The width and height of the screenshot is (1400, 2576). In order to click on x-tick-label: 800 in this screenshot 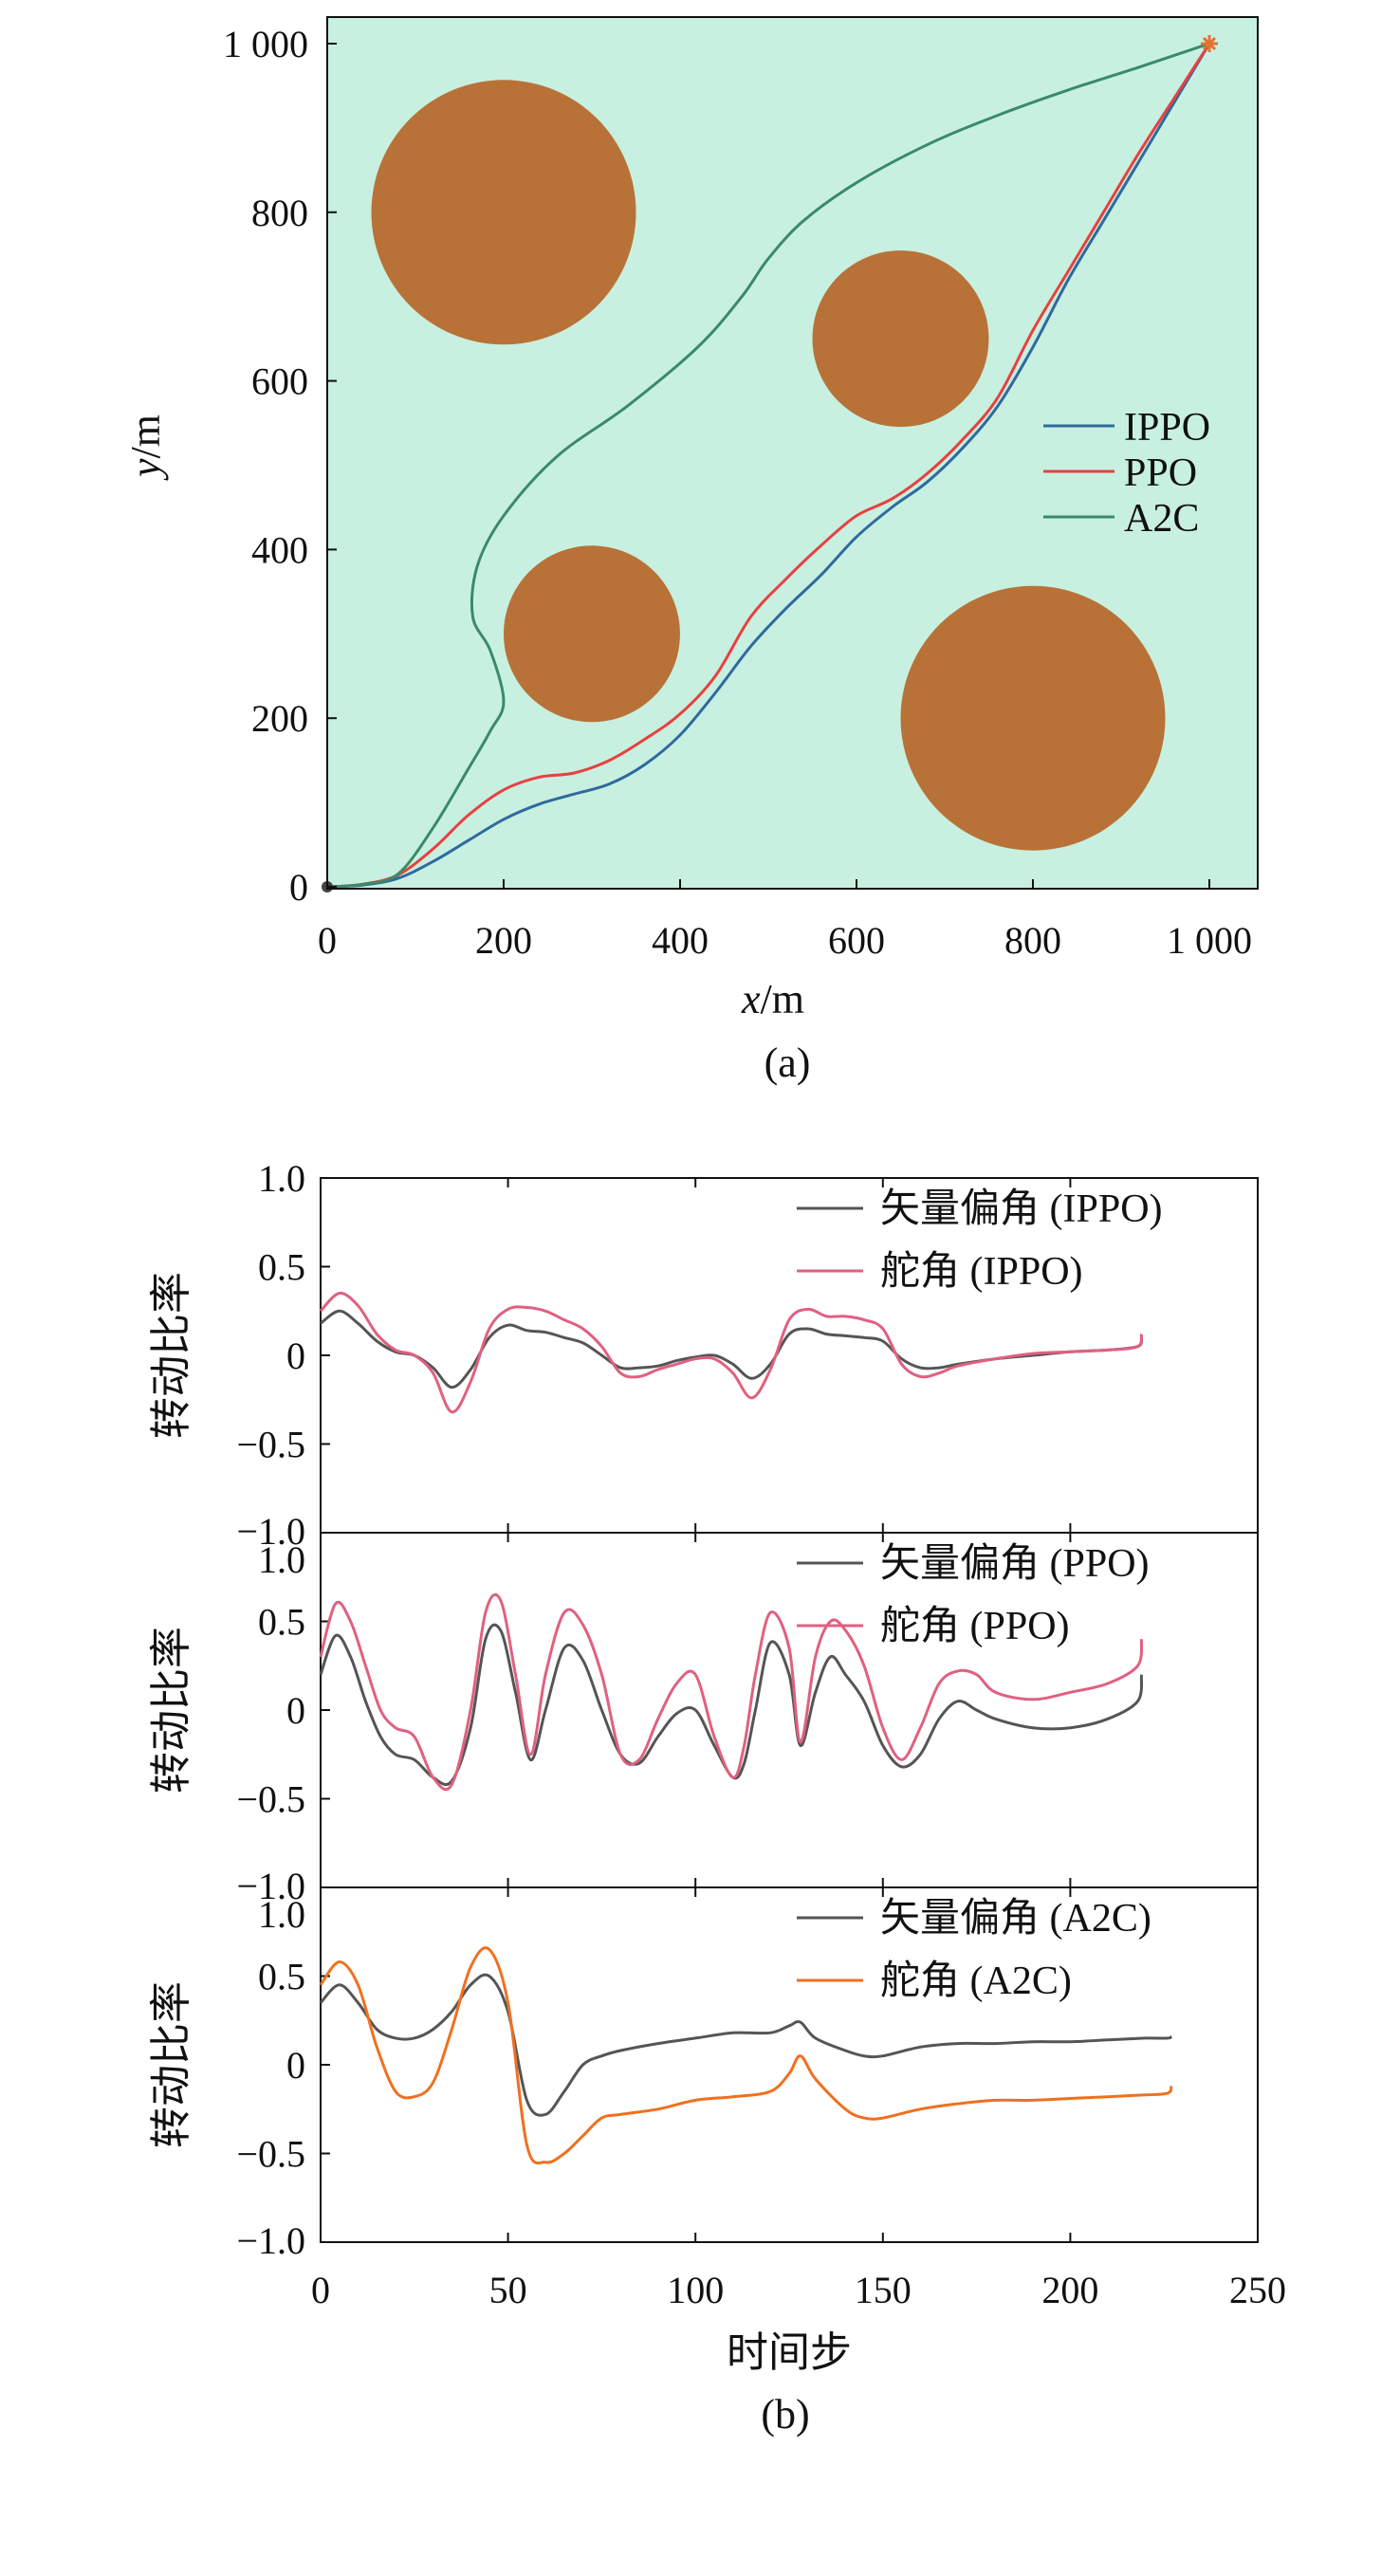, I will do `click(1032, 940)`.